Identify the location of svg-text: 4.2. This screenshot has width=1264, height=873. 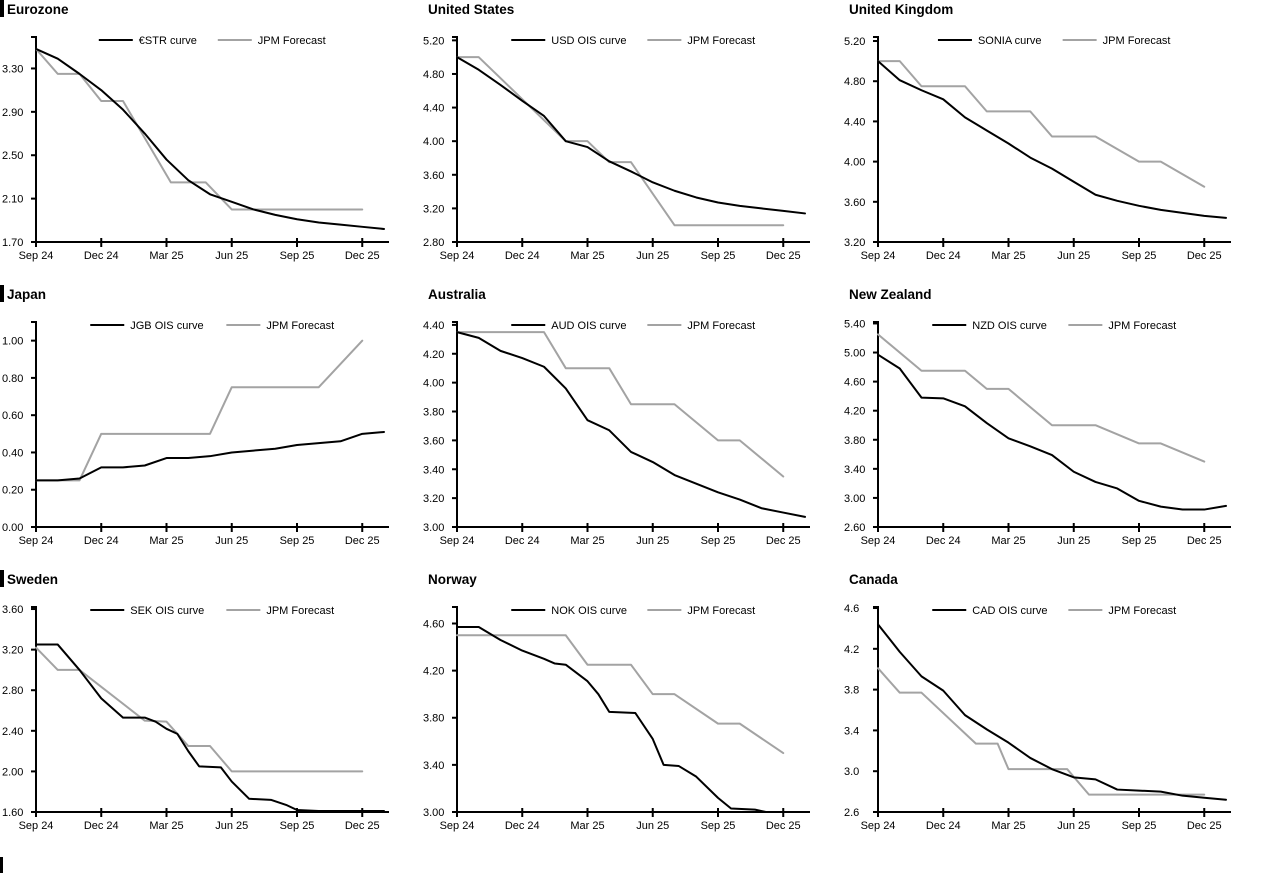
(851, 650).